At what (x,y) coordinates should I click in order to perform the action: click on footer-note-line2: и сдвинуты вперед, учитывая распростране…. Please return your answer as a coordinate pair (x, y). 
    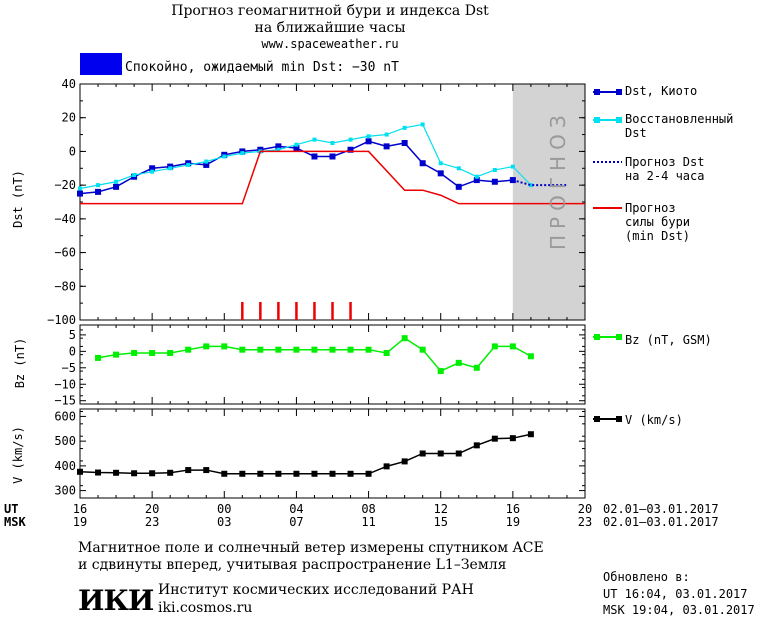
    Looking at the image, I should click on (292, 565).